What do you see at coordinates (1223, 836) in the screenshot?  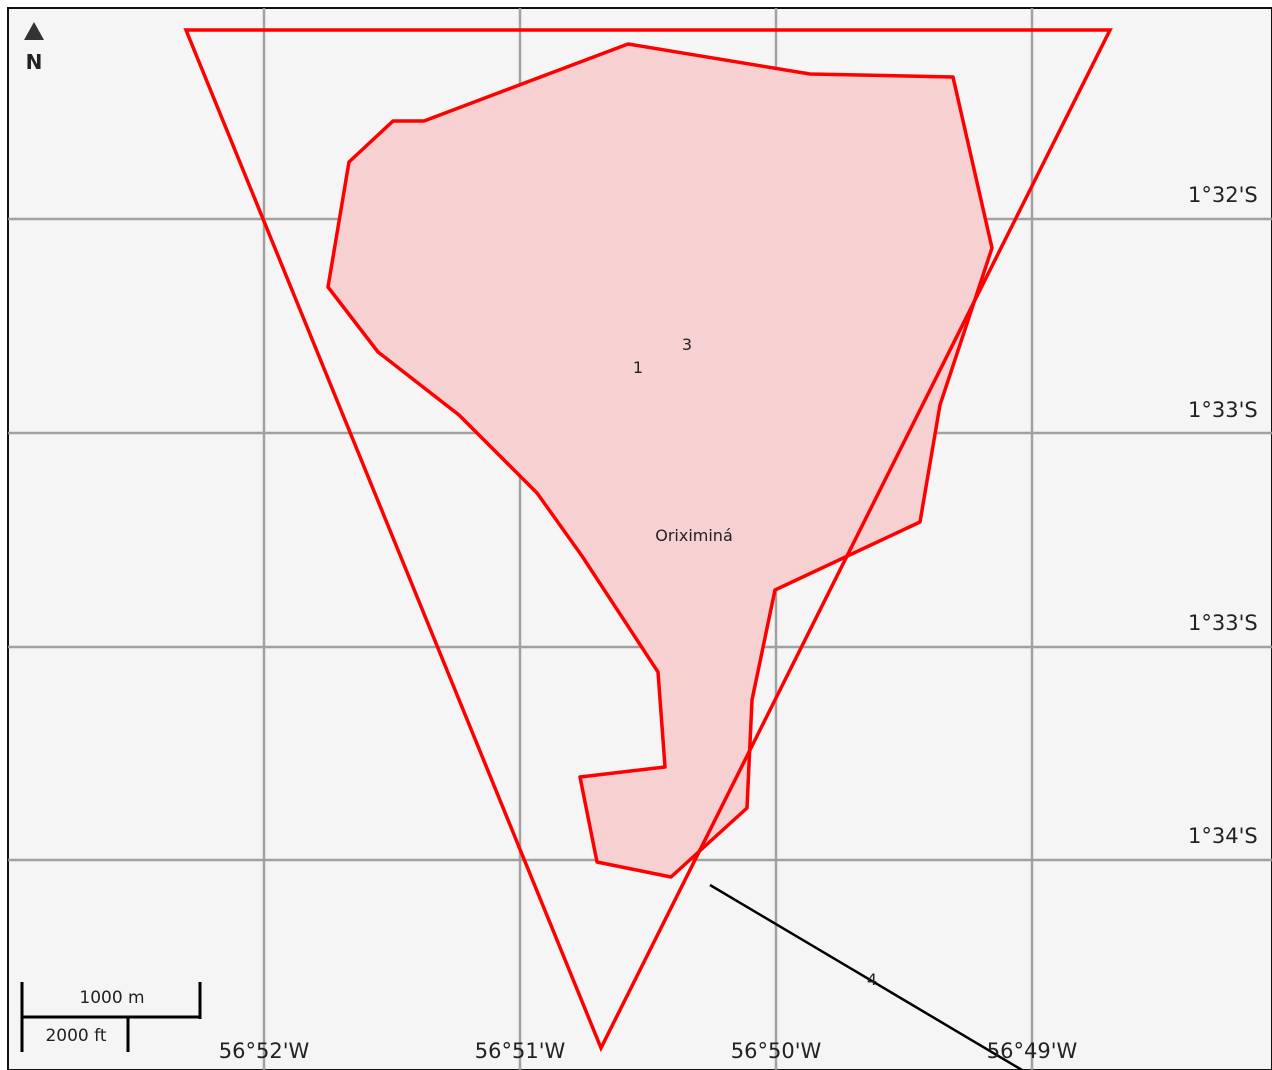 I see `latitude-label: 1°34'S` at bounding box center [1223, 836].